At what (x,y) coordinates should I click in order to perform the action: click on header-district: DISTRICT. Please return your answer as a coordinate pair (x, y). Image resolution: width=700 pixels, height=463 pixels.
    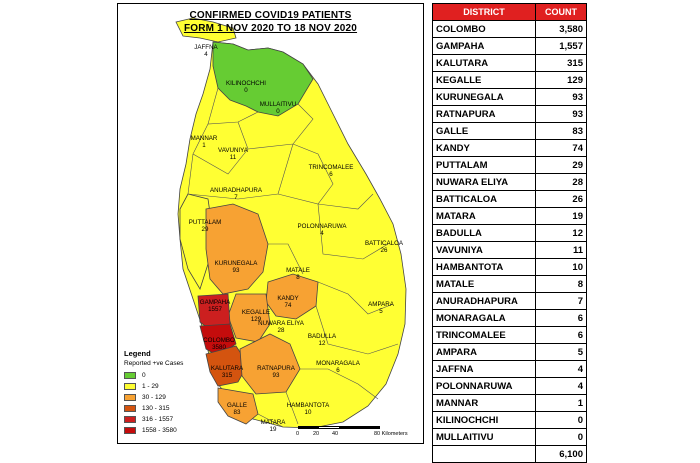
    Looking at the image, I should click on (484, 12).